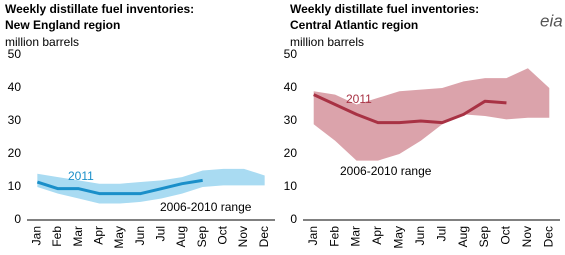 The height and width of the screenshot is (255, 565). What do you see at coordinates (354, 25) in the screenshot?
I see `chart-subtitle: Central Atlantic region` at bounding box center [354, 25].